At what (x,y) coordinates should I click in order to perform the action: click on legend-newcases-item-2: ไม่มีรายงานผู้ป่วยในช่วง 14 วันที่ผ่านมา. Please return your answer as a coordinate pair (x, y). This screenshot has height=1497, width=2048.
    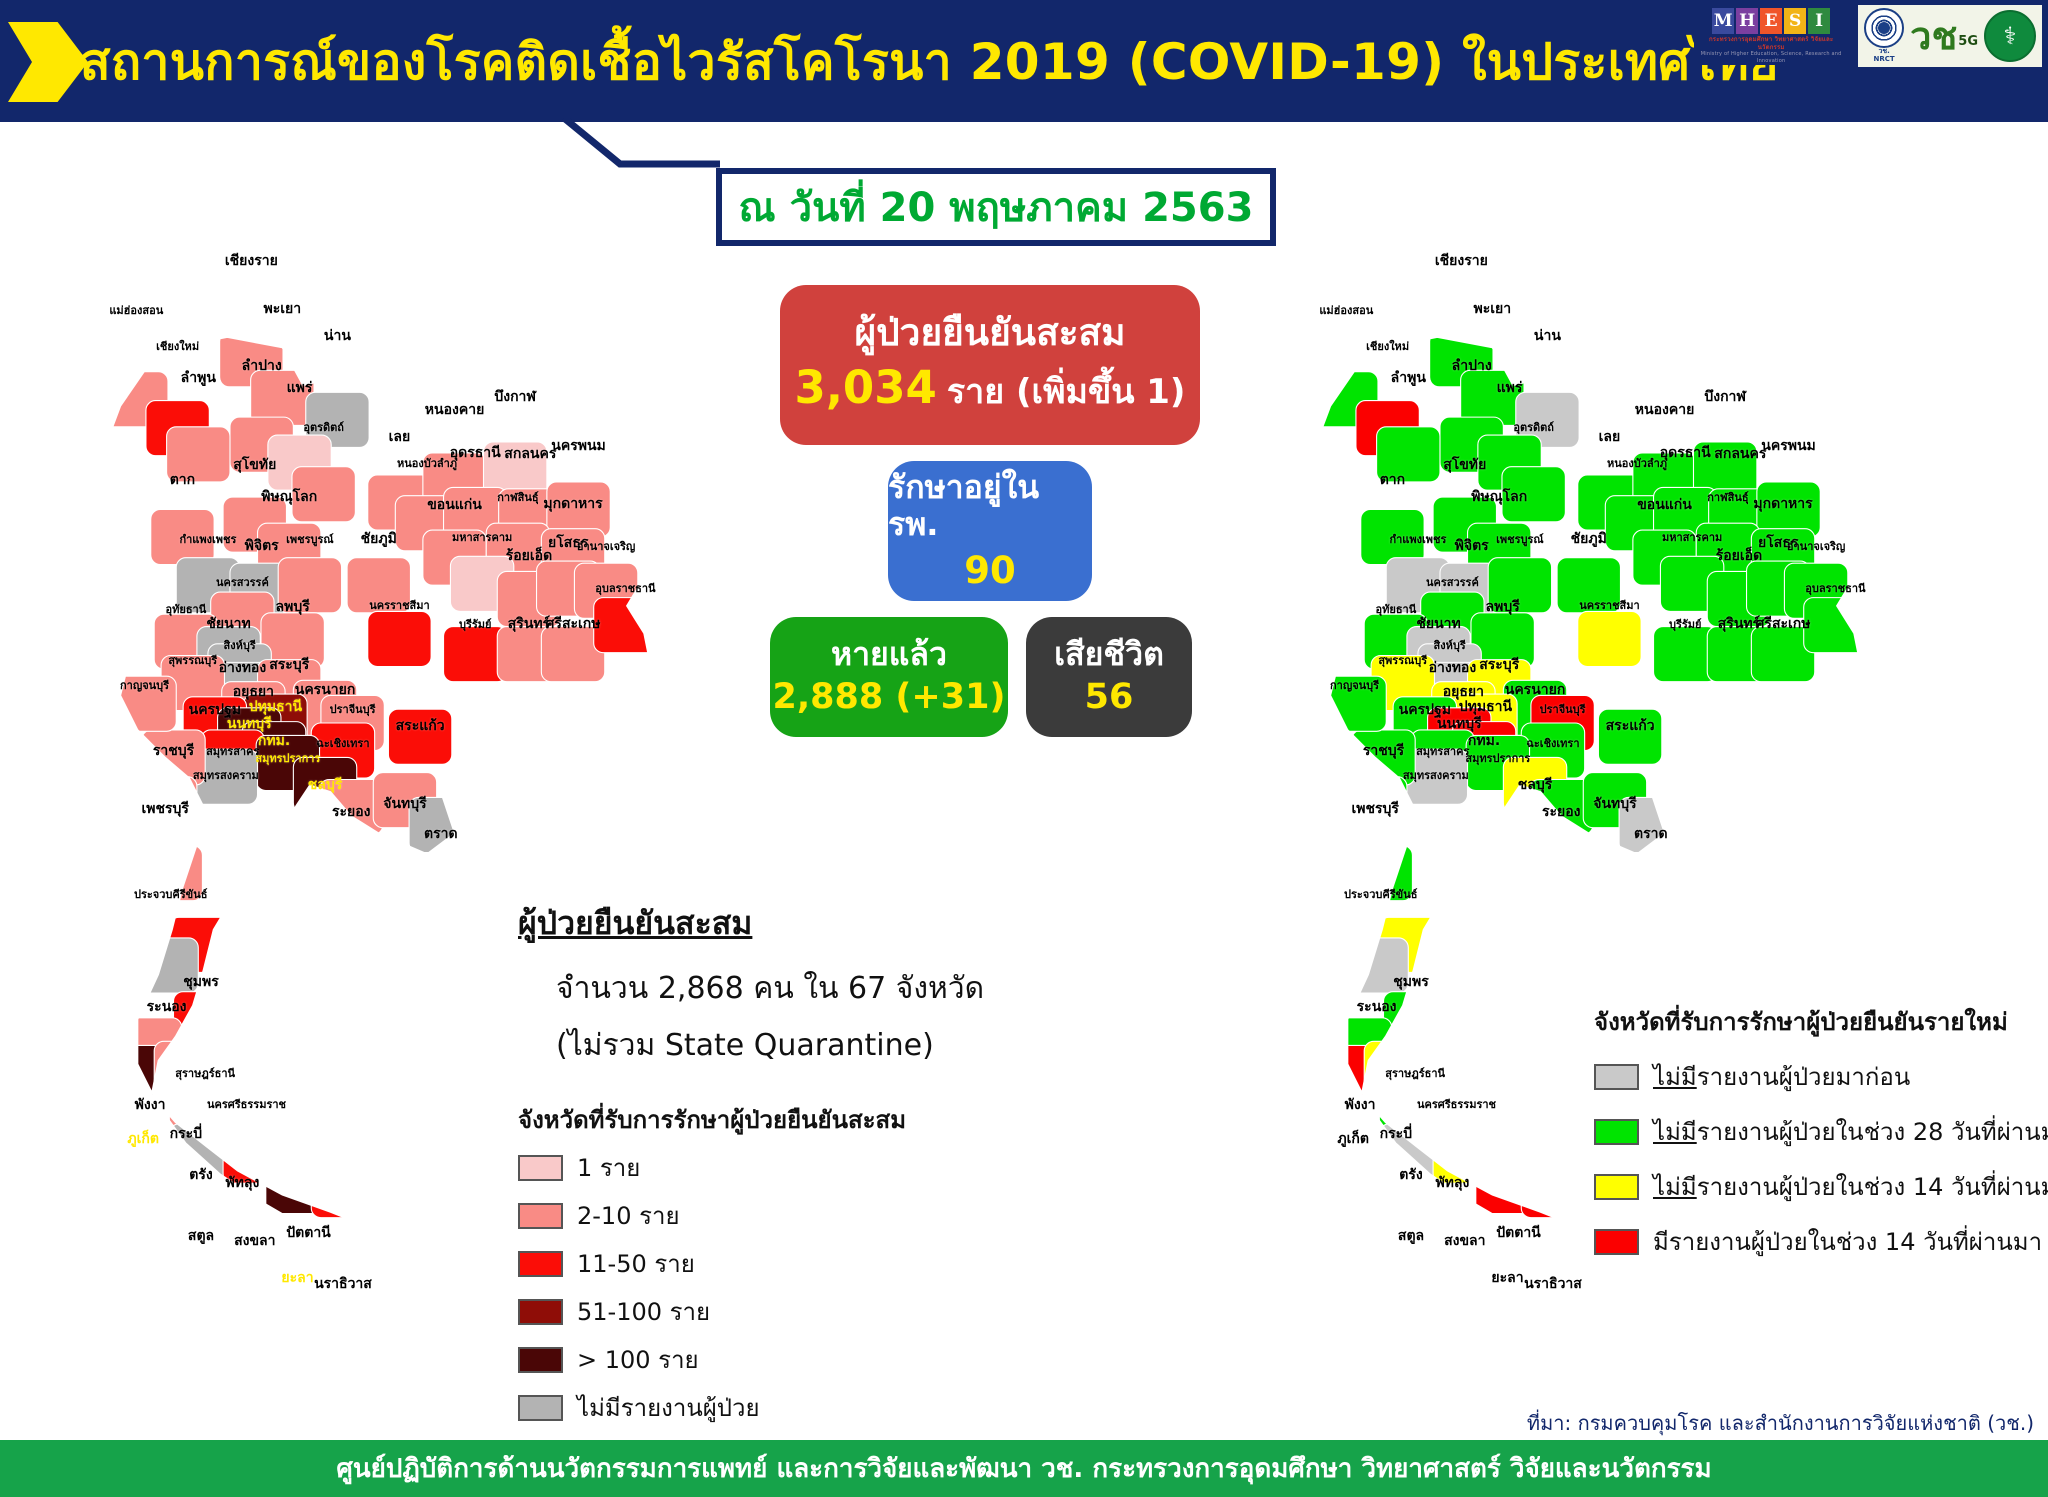
    Looking at the image, I should click on (1821, 1186).